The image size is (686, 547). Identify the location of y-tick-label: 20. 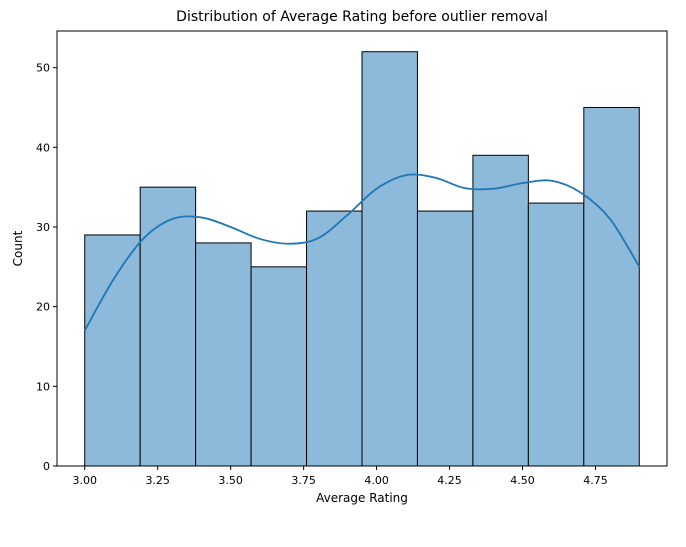
(43, 307).